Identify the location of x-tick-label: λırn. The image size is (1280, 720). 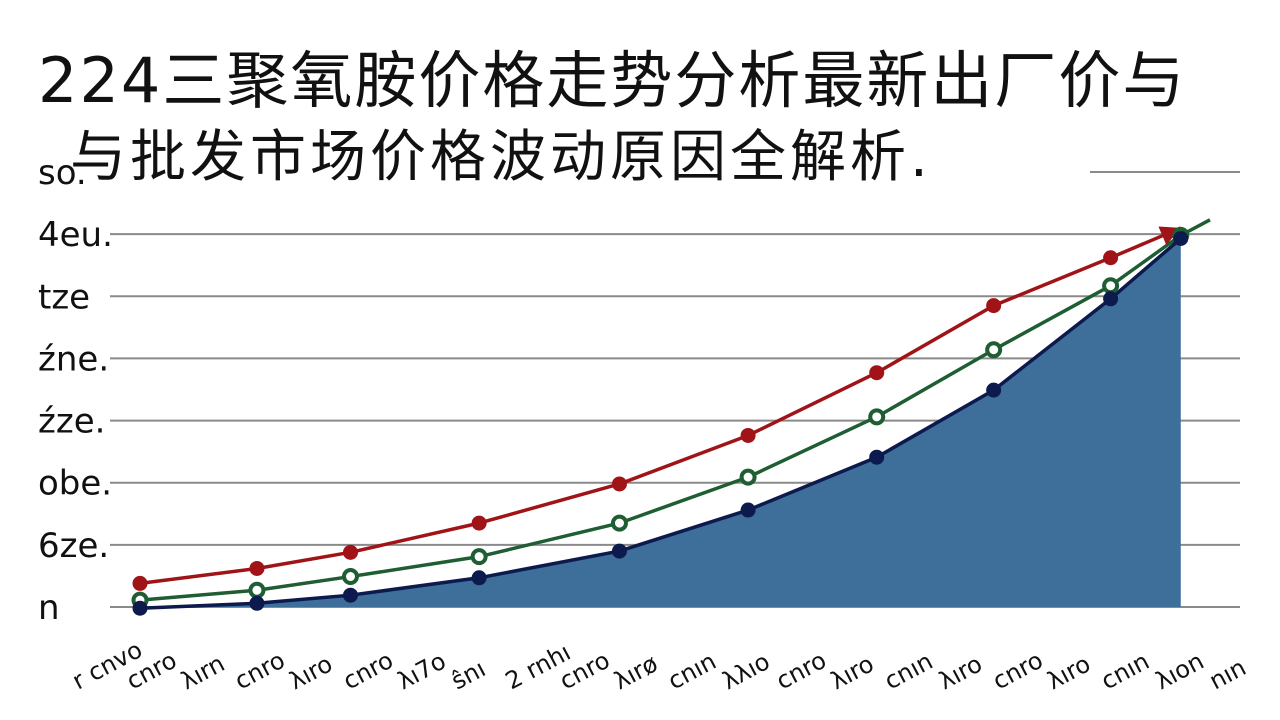
(202, 672).